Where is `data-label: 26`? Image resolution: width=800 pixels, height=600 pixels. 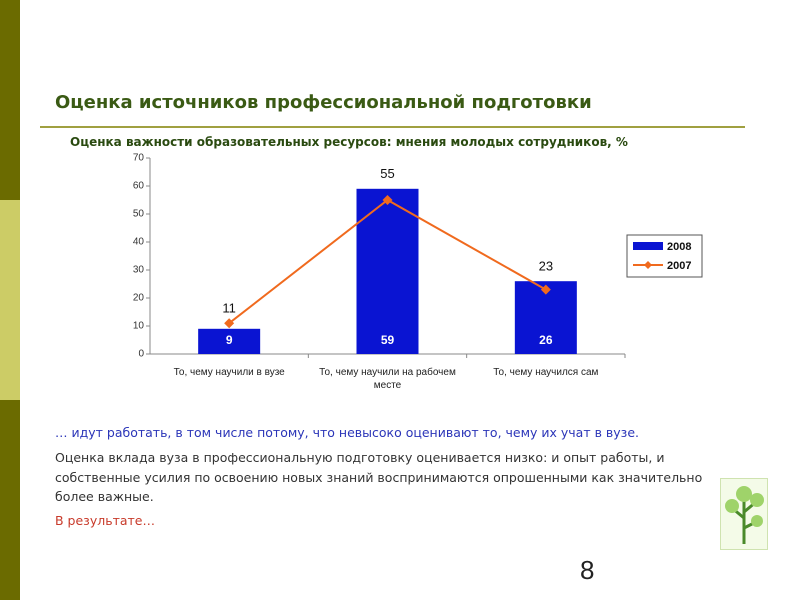
data-label: 26 is located at coordinates (546, 340).